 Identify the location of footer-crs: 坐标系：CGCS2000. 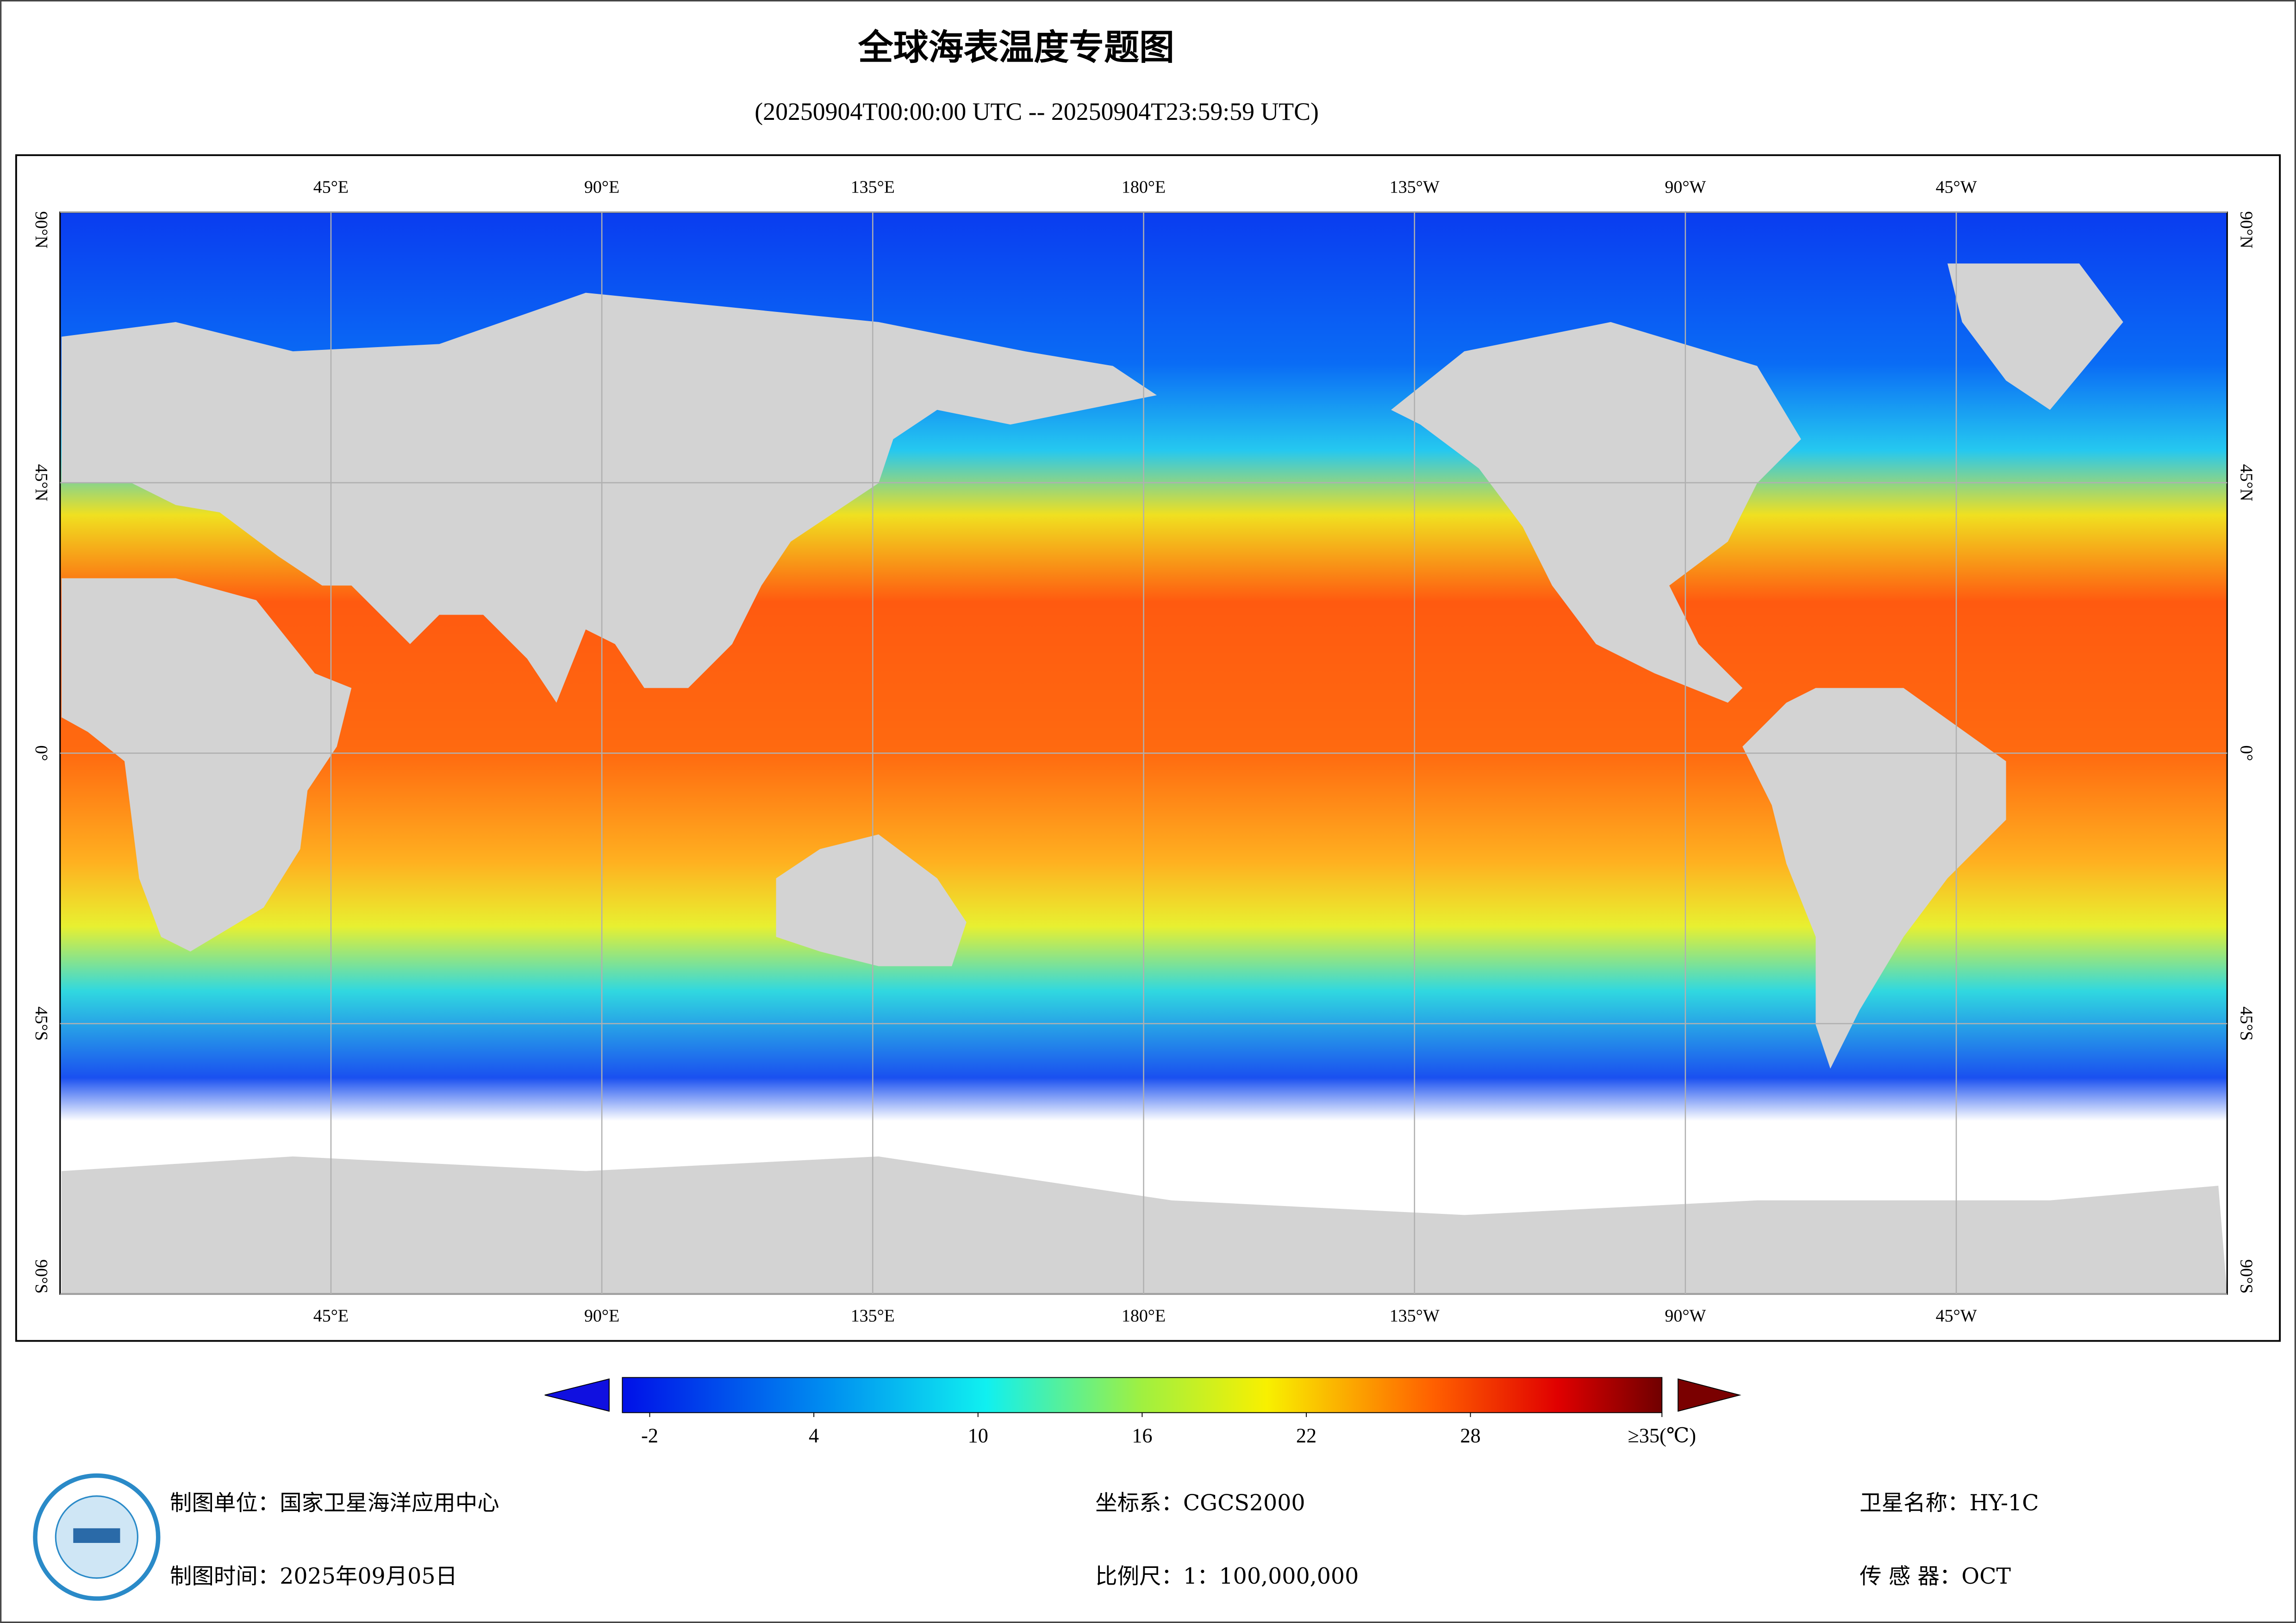
(1200, 1503).